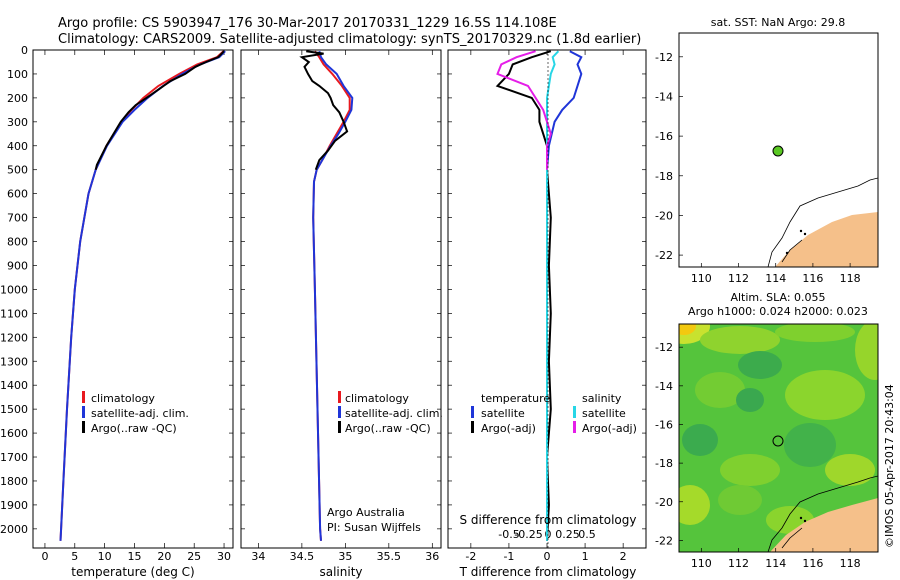 The height and width of the screenshot is (580, 900). Describe the element at coordinates (14, 313) in the screenshot. I see `depth-tick-label: 1100` at that location.